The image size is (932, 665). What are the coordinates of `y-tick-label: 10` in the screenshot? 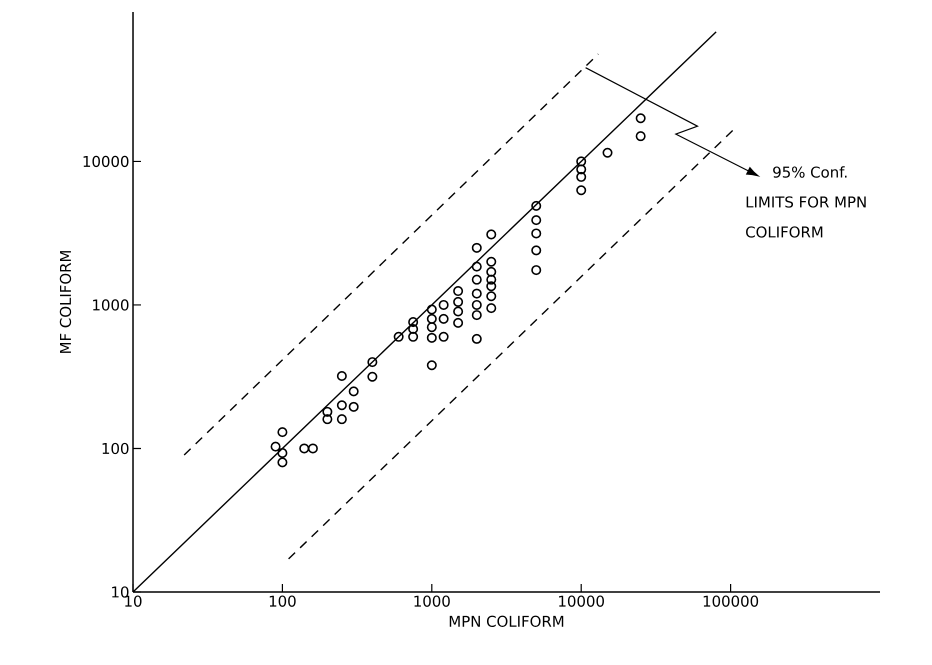 It's located at (120, 592).